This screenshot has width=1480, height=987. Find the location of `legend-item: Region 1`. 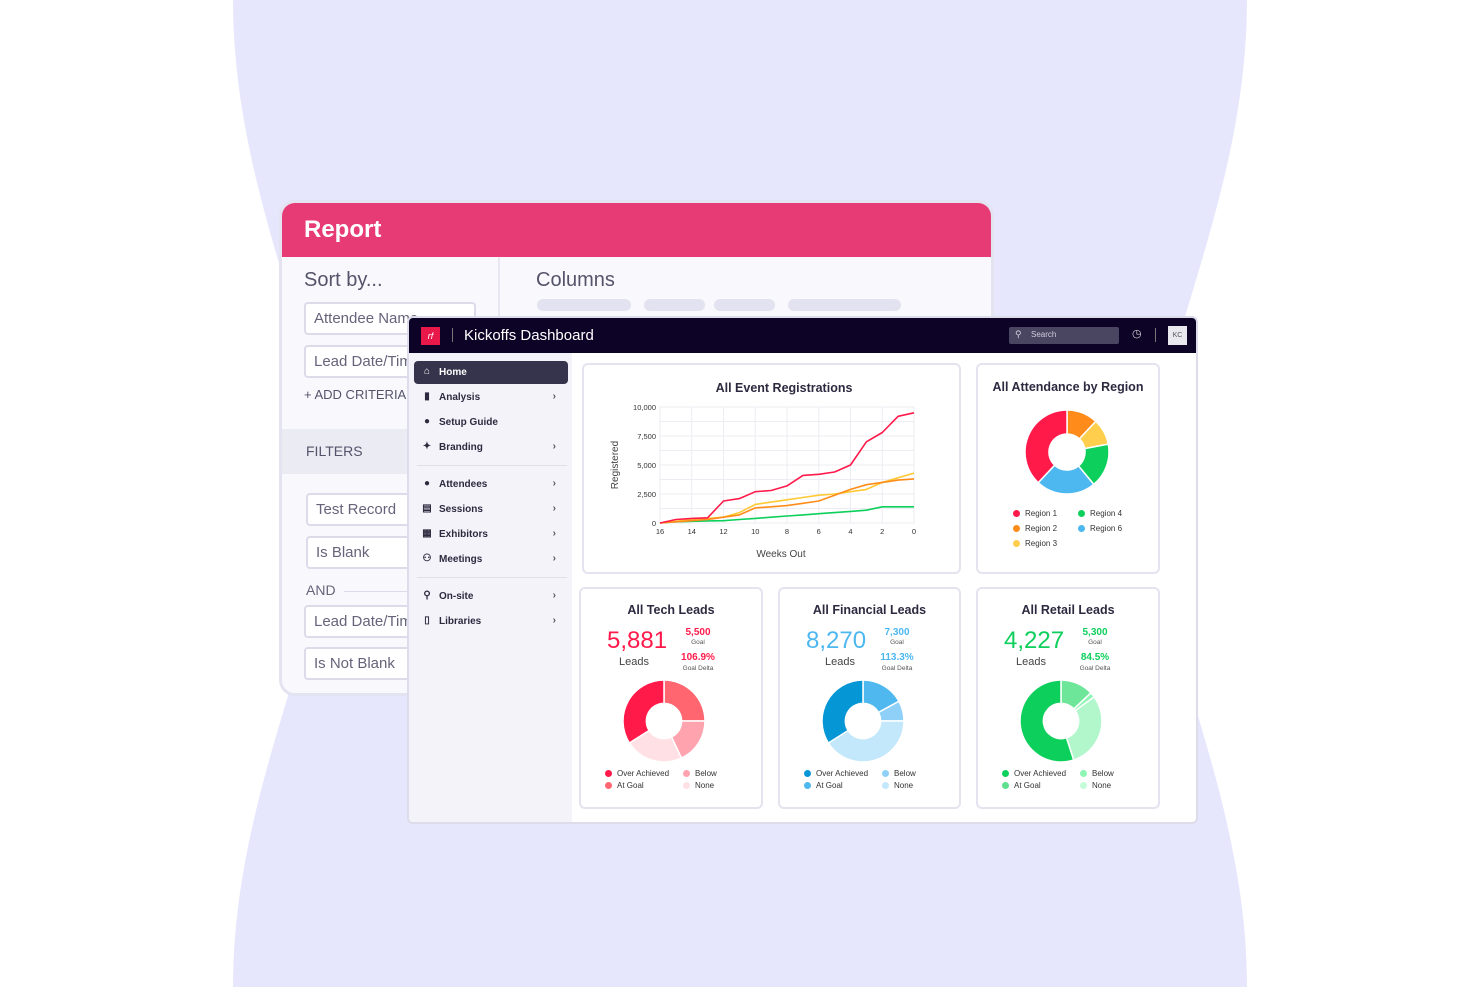

legend-item: Region 1 is located at coordinates (1035, 513).